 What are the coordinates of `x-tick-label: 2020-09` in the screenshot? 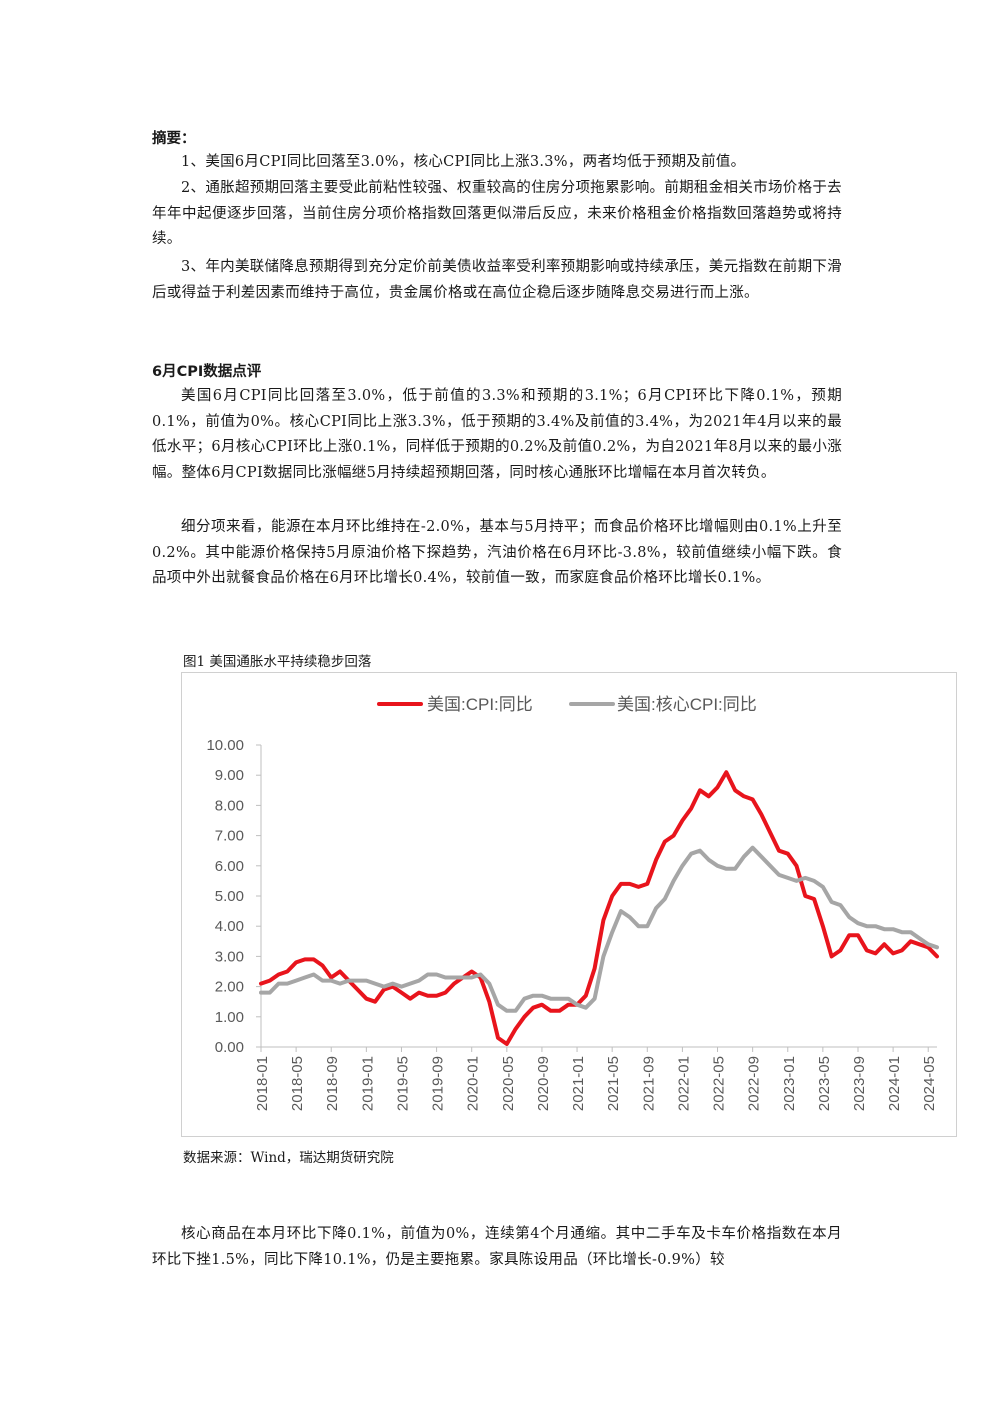 It's located at (543, 1083).